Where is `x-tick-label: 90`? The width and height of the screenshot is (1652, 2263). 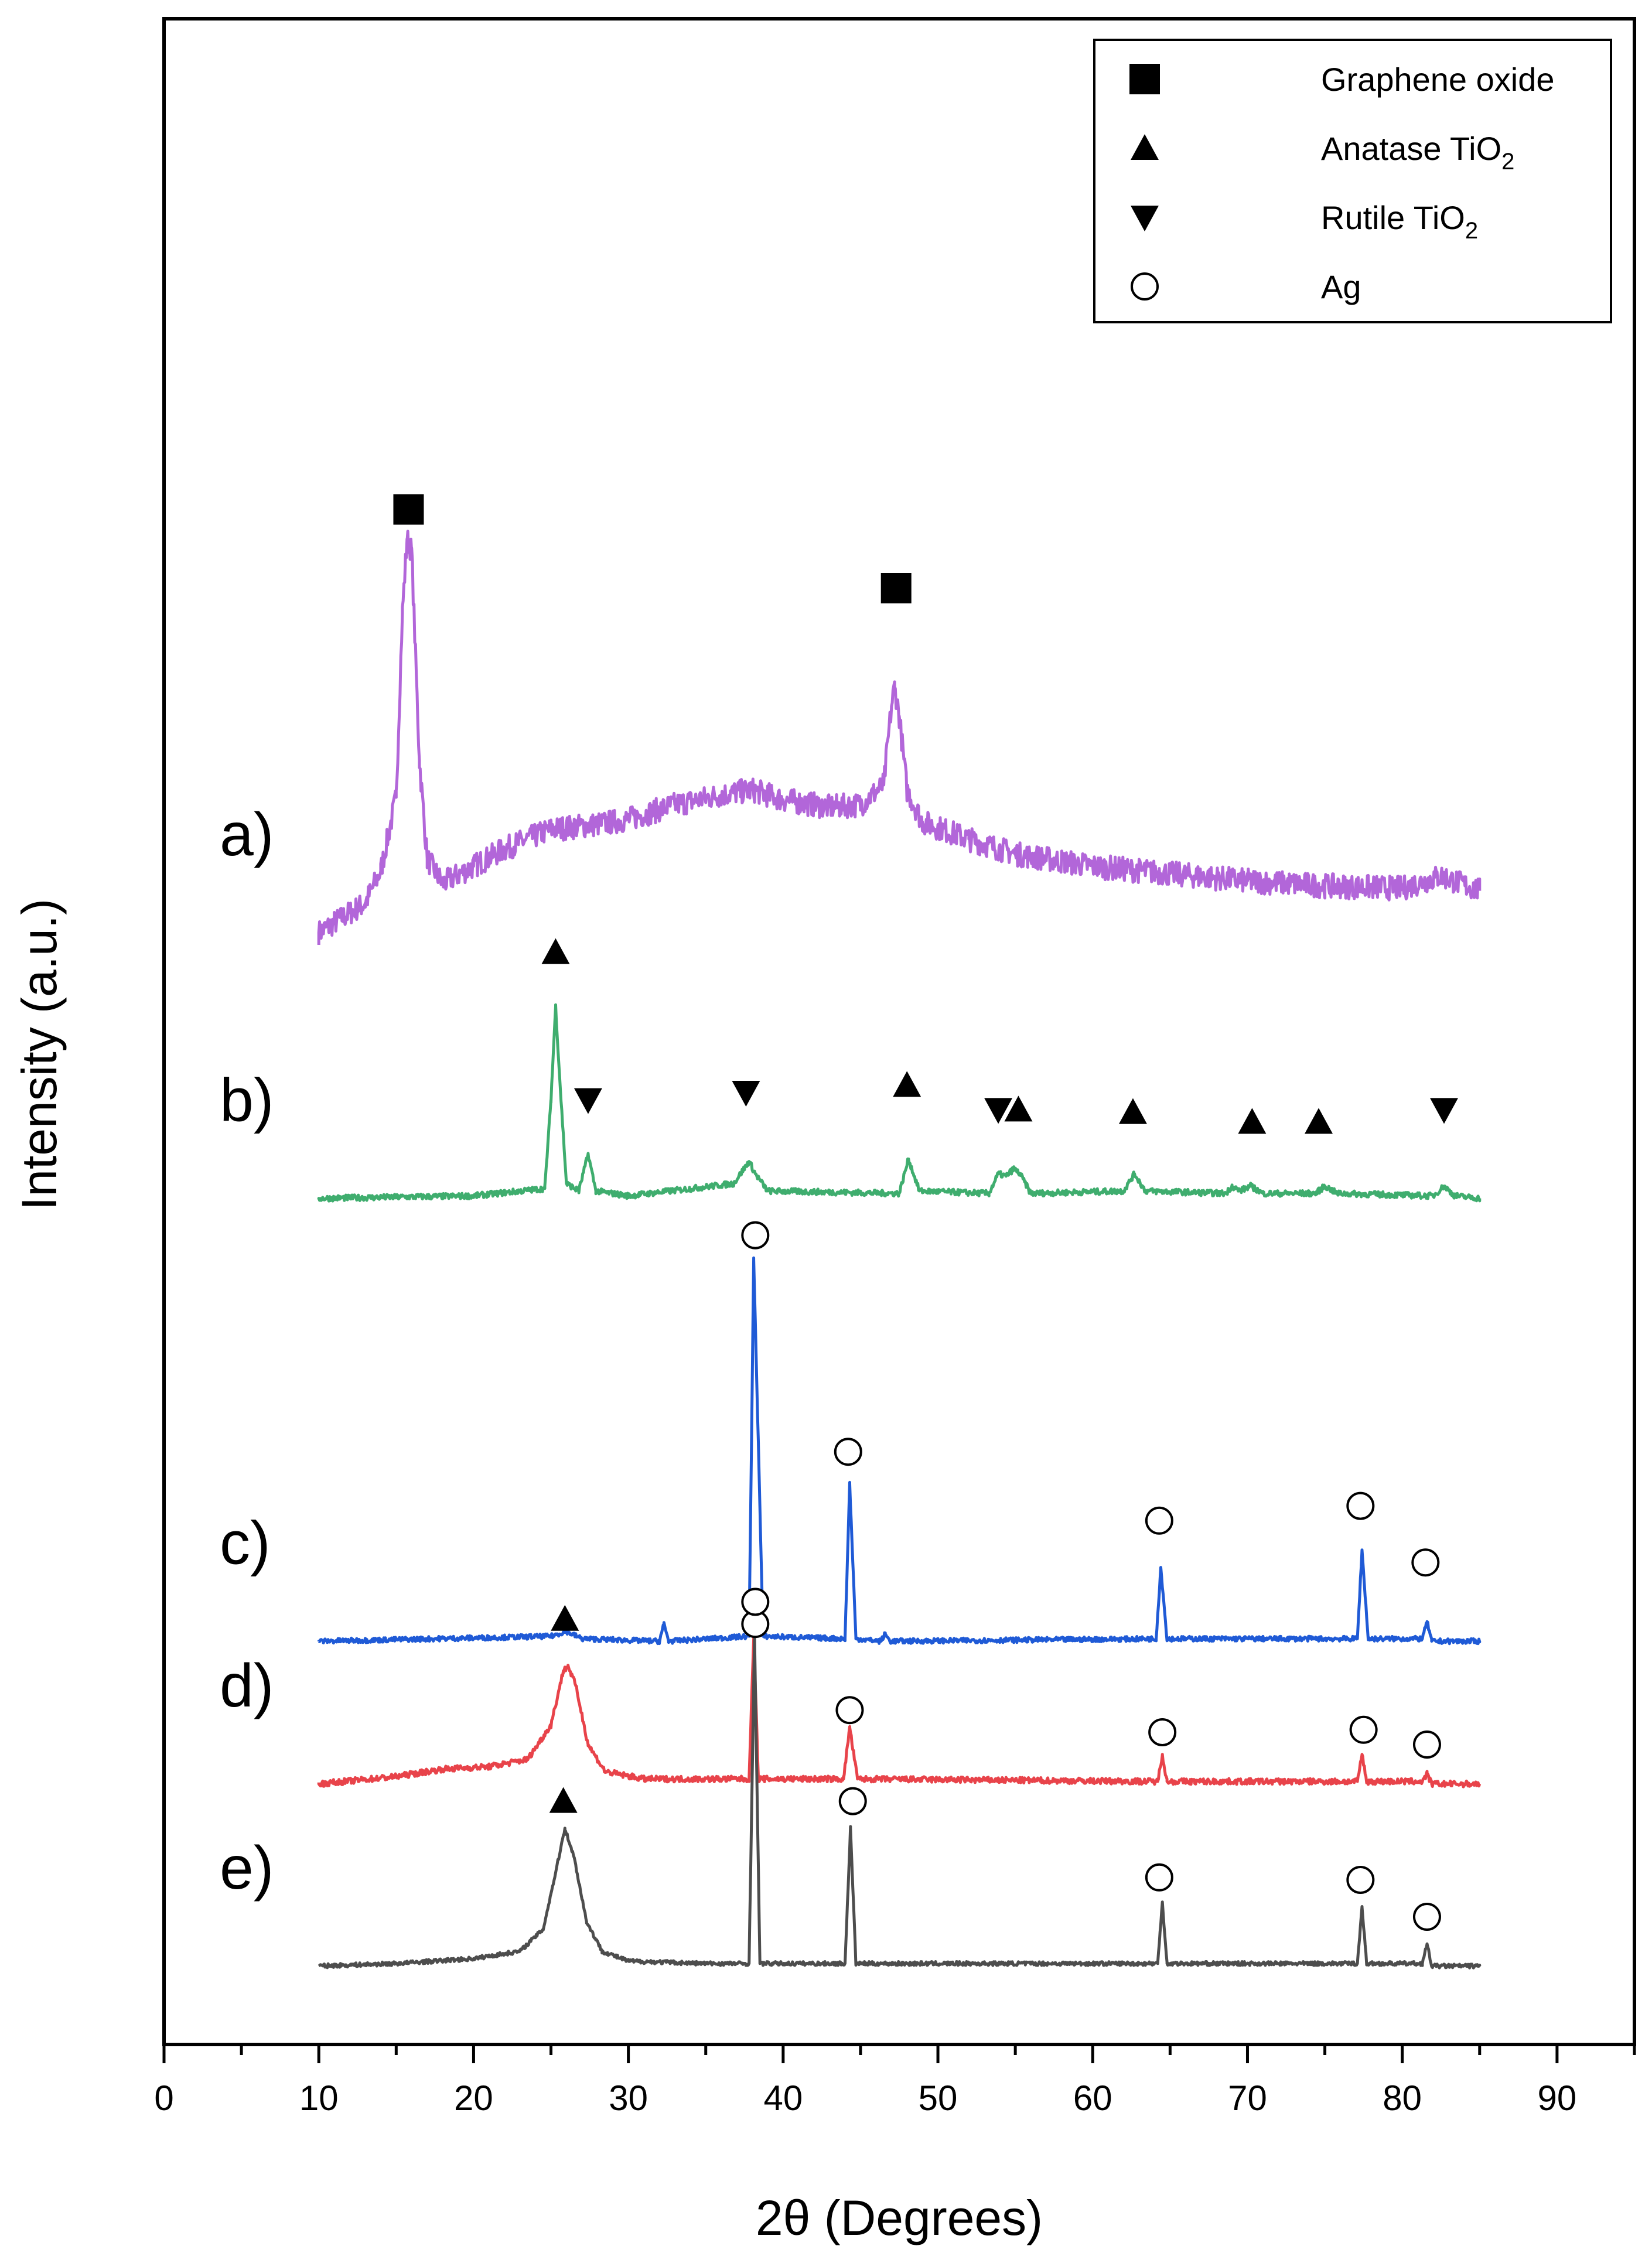
x-tick-label: 90 is located at coordinates (1557, 2098).